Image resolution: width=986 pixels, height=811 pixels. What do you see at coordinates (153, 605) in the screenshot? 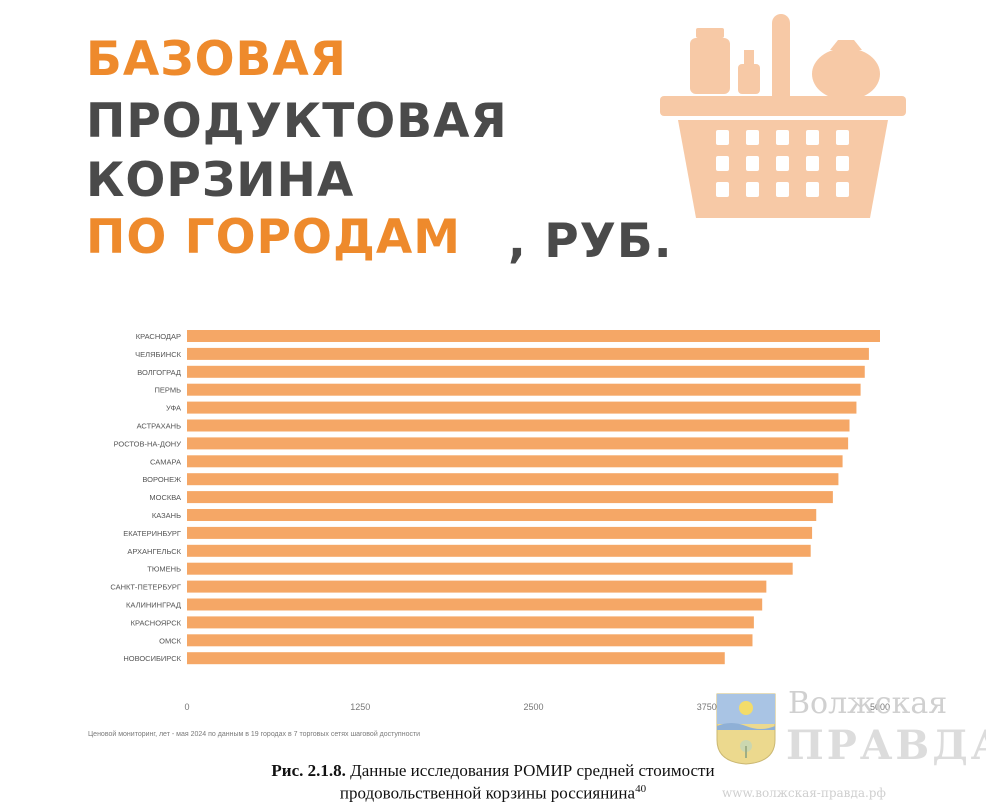
I see `category-label: КАЛИНИНГРАД` at bounding box center [153, 605].